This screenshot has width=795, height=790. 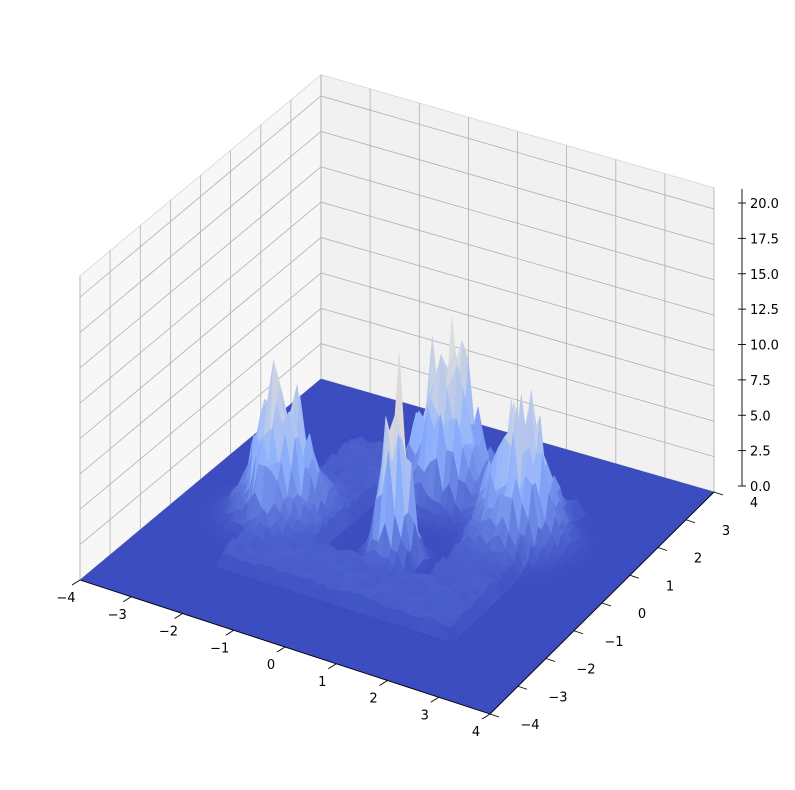 I want to click on z-tick-label: 12.5, so click(x=764, y=310).